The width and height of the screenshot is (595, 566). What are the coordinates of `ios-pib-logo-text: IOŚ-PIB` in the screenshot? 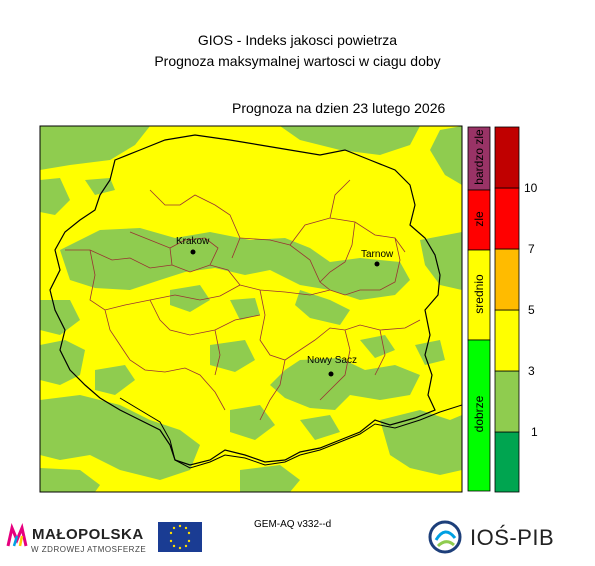 It's located at (512, 537).